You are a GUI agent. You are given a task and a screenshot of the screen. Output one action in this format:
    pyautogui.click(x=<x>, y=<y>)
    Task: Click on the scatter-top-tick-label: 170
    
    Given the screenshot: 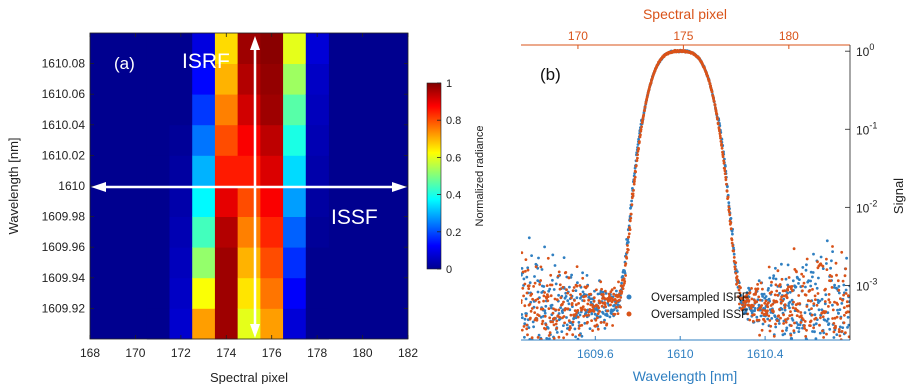 What is the action you would take?
    pyautogui.click(x=578, y=36)
    